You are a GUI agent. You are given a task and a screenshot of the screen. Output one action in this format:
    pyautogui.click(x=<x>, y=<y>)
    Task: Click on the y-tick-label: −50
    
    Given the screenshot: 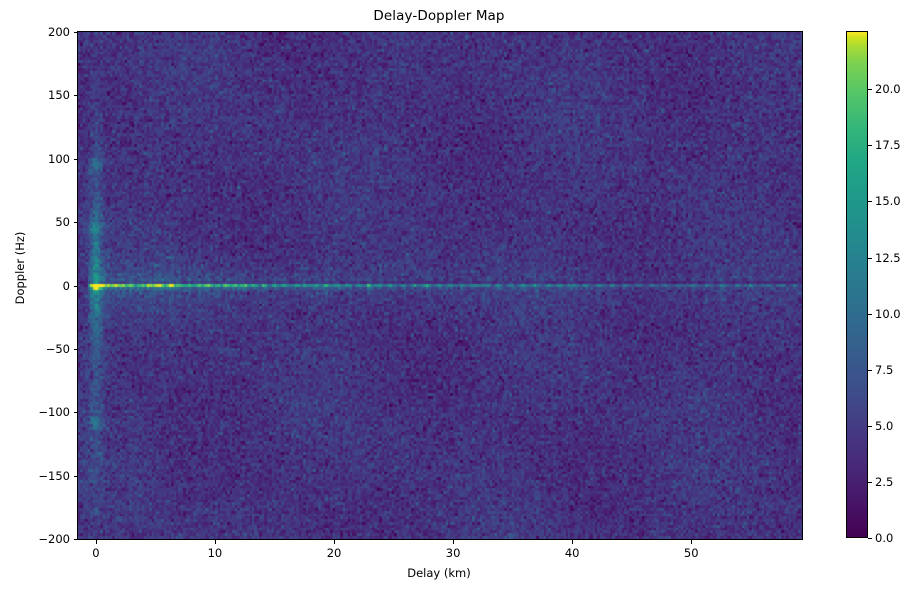 What is the action you would take?
    pyautogui.click(x=57, y=348)
    